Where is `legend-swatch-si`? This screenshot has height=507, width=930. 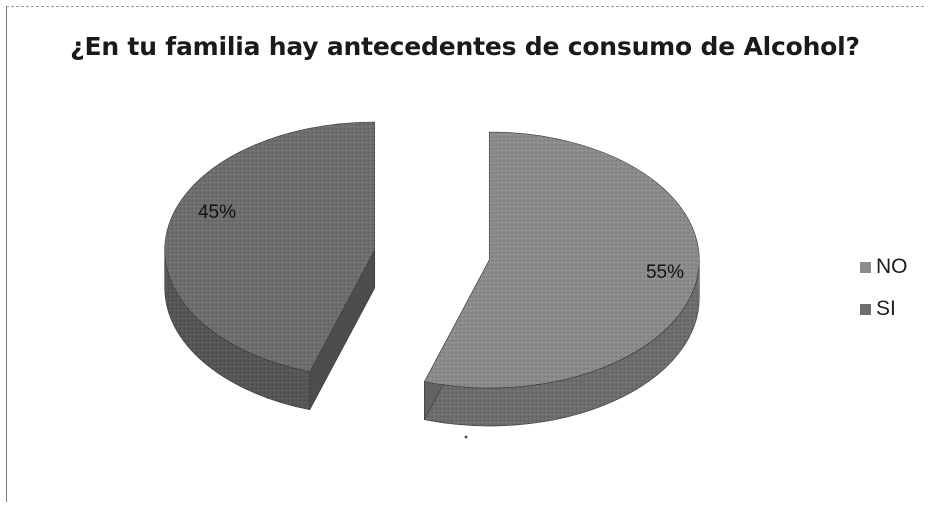
legend-swatch-si is located at coordinates (865, 309).